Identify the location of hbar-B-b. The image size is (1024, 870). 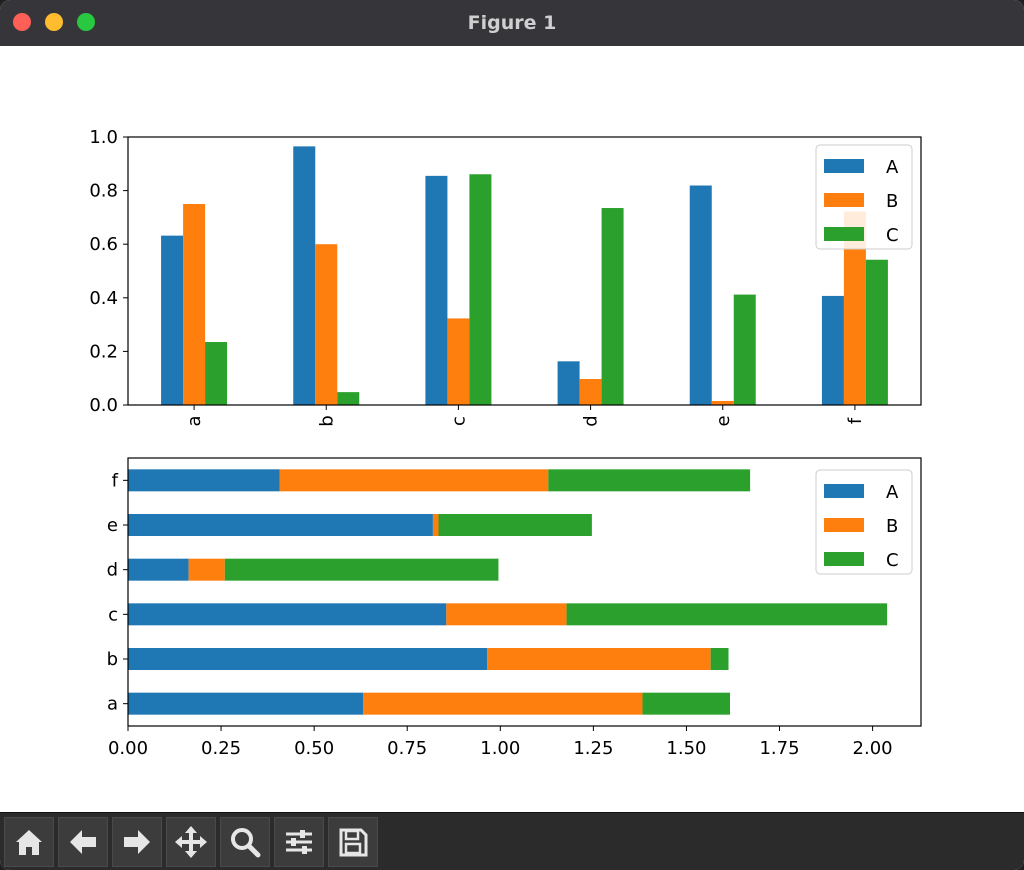
(599, 659).